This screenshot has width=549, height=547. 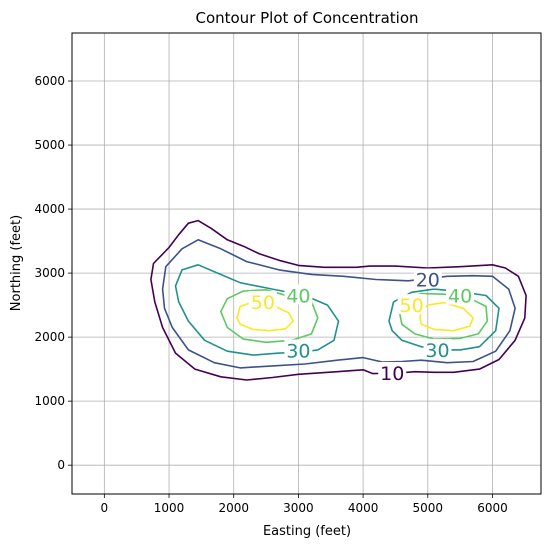 What do you see at coordinates (169, 508) in the screenshot?
I see `x-tick-label: 1000` at bounding box center [169, 508].